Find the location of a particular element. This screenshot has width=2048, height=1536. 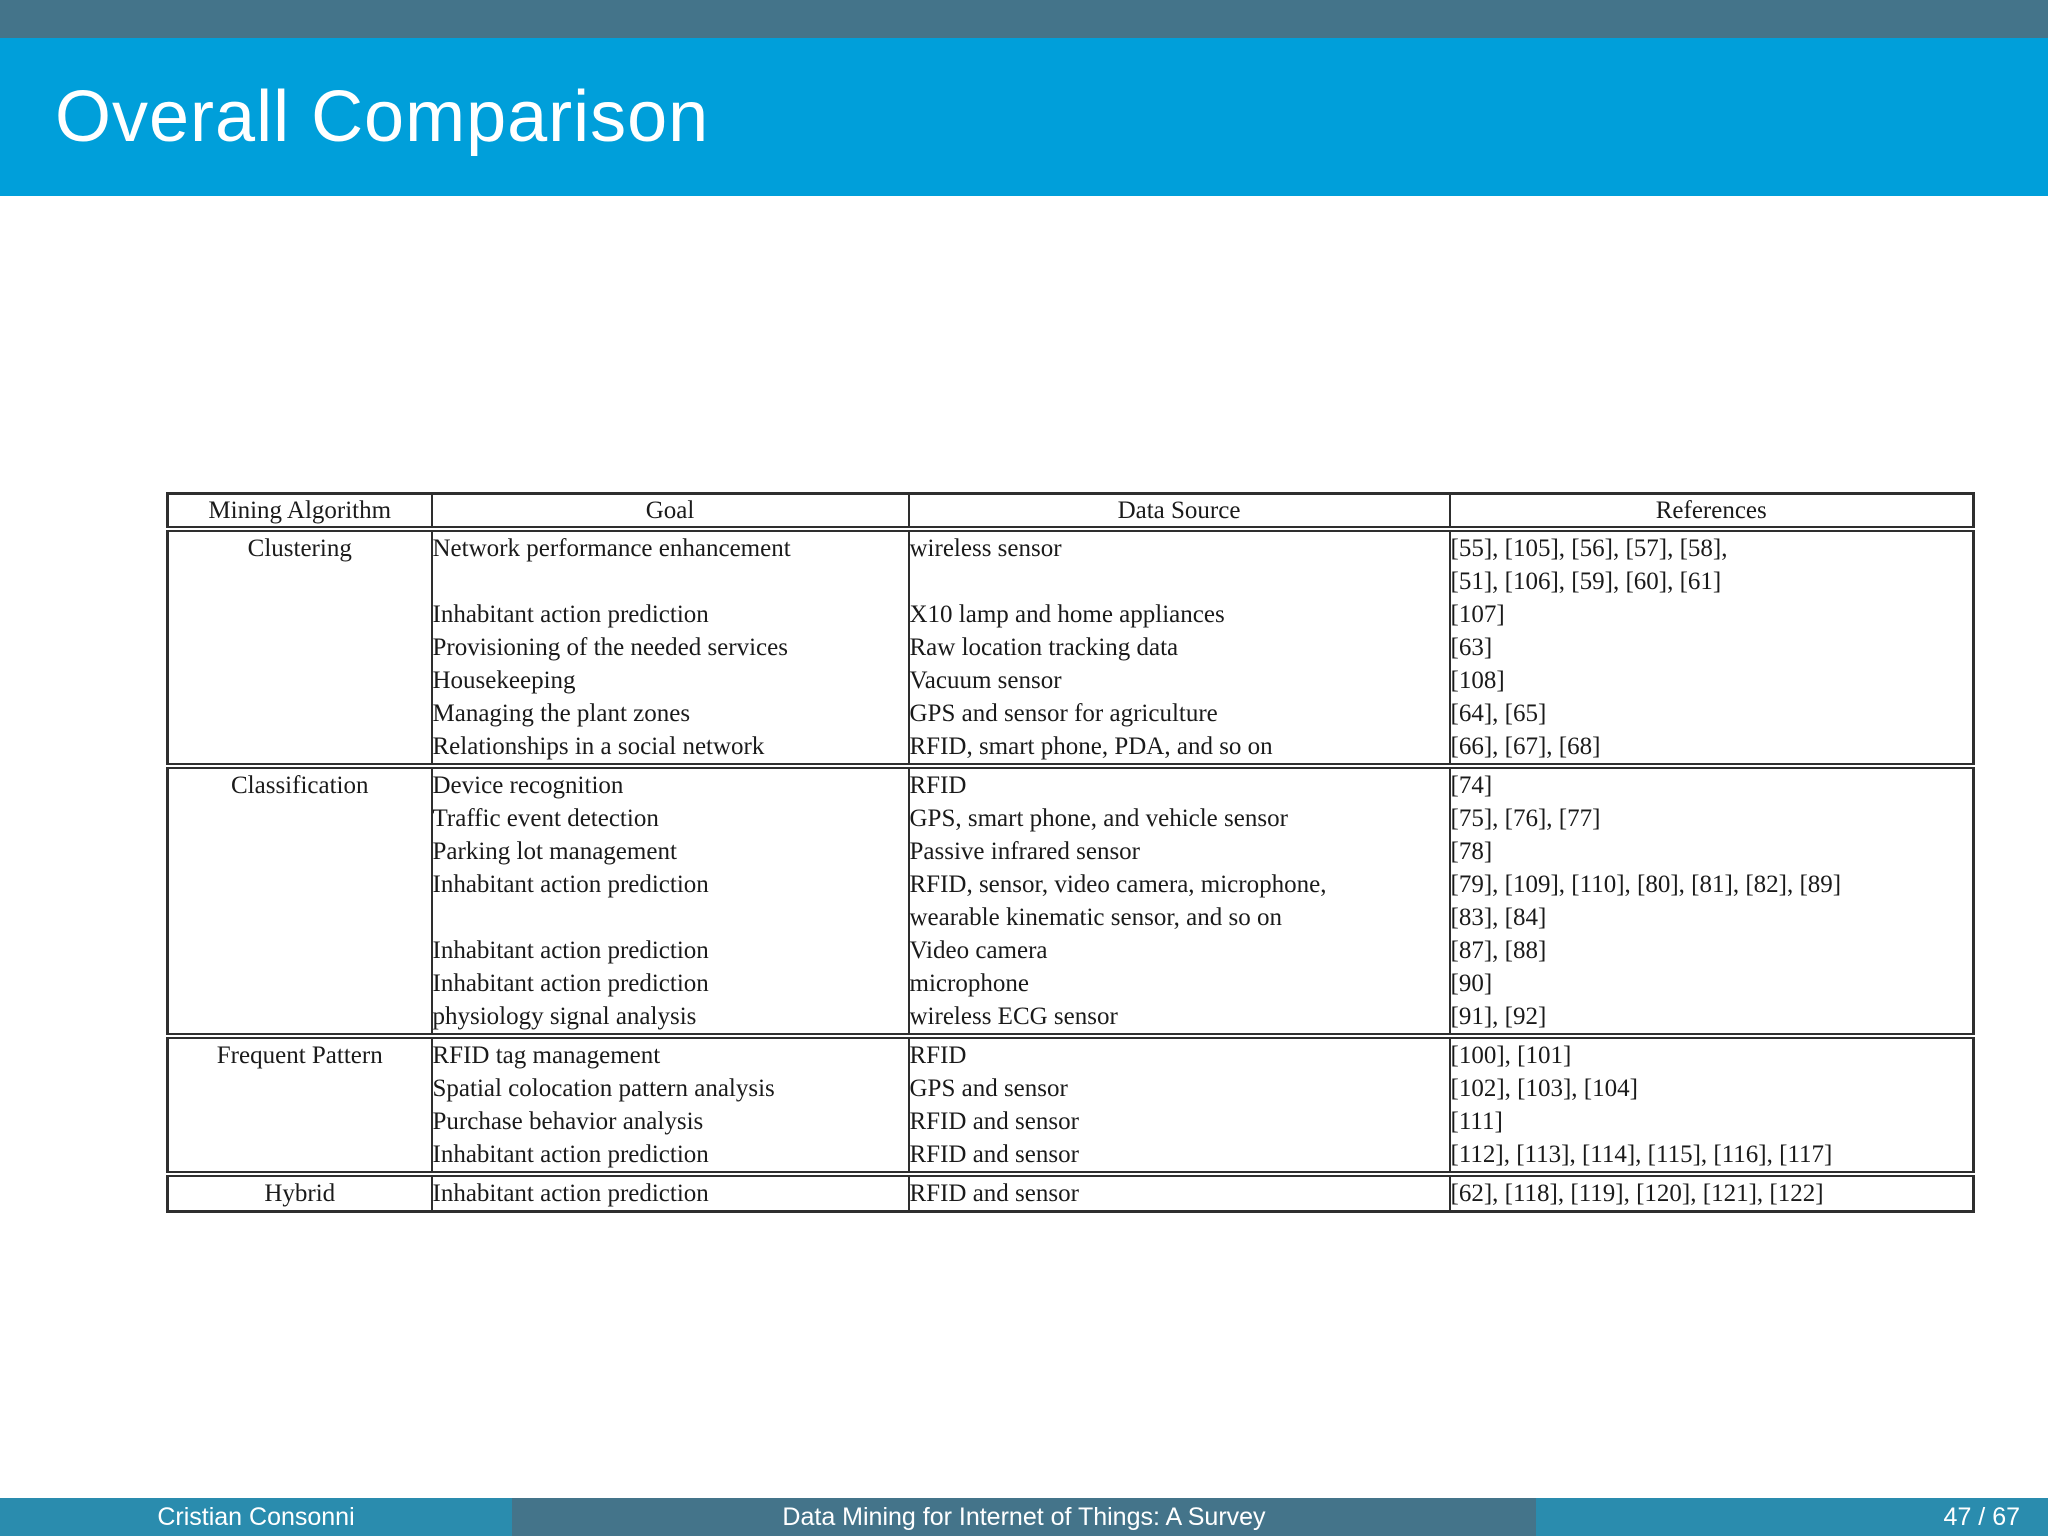

algorithm-cell: Frequent Pattern is located at coordinates (299, 1105).